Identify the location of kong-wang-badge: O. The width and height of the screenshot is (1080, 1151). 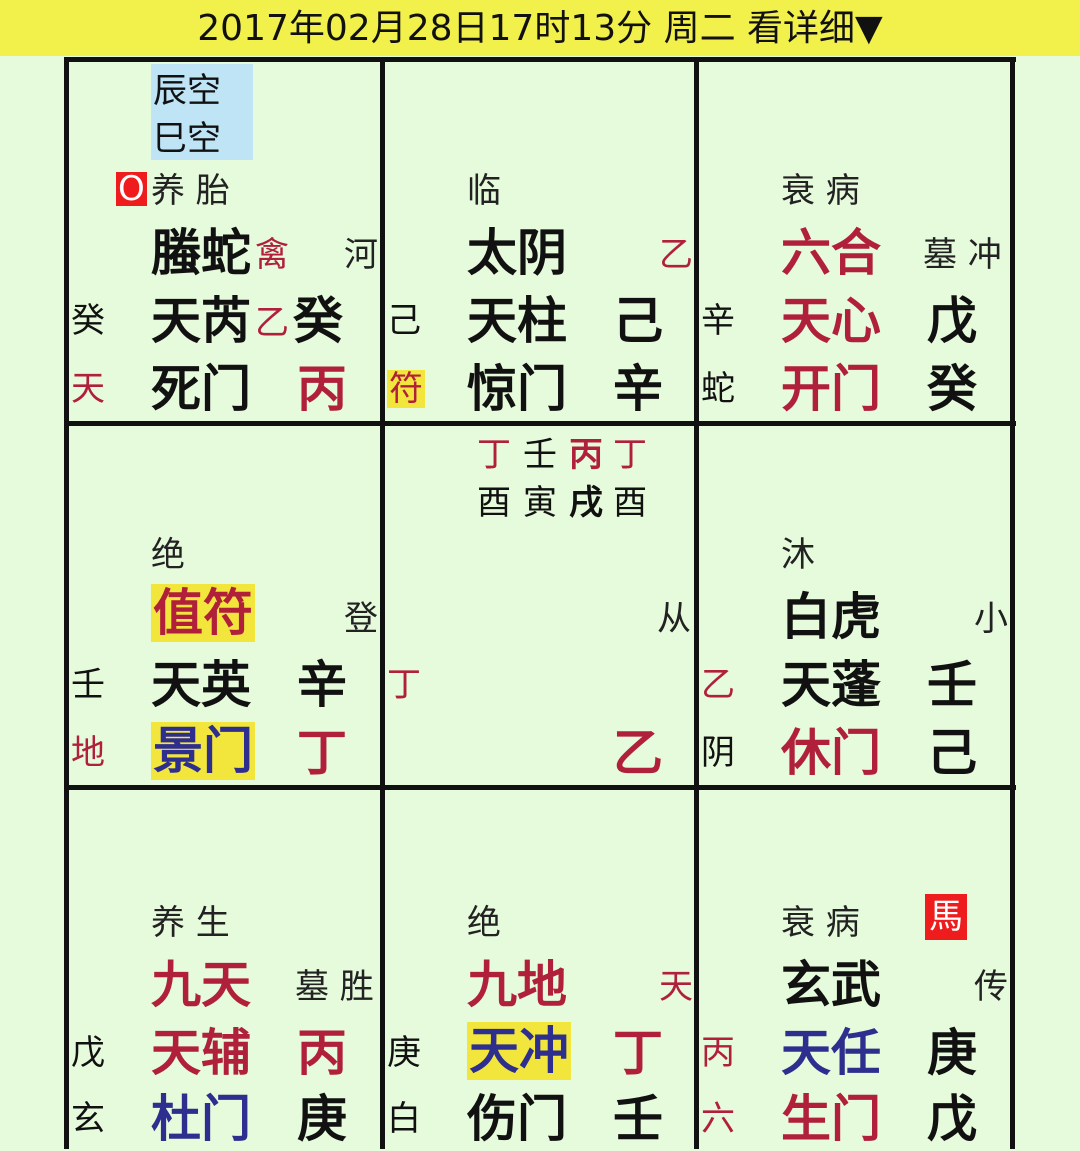
(131, 189).